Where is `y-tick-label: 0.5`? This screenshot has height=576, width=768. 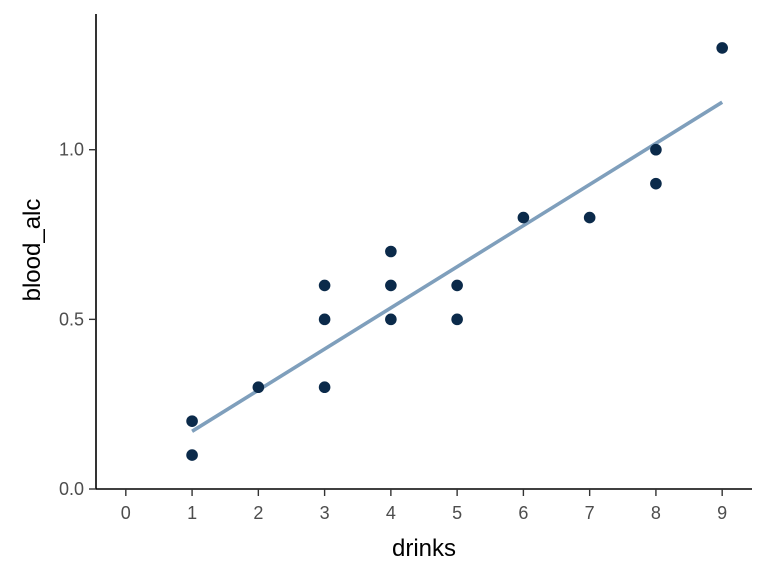 y-tick-label: 0.5 is located at coordinates (71, 319).